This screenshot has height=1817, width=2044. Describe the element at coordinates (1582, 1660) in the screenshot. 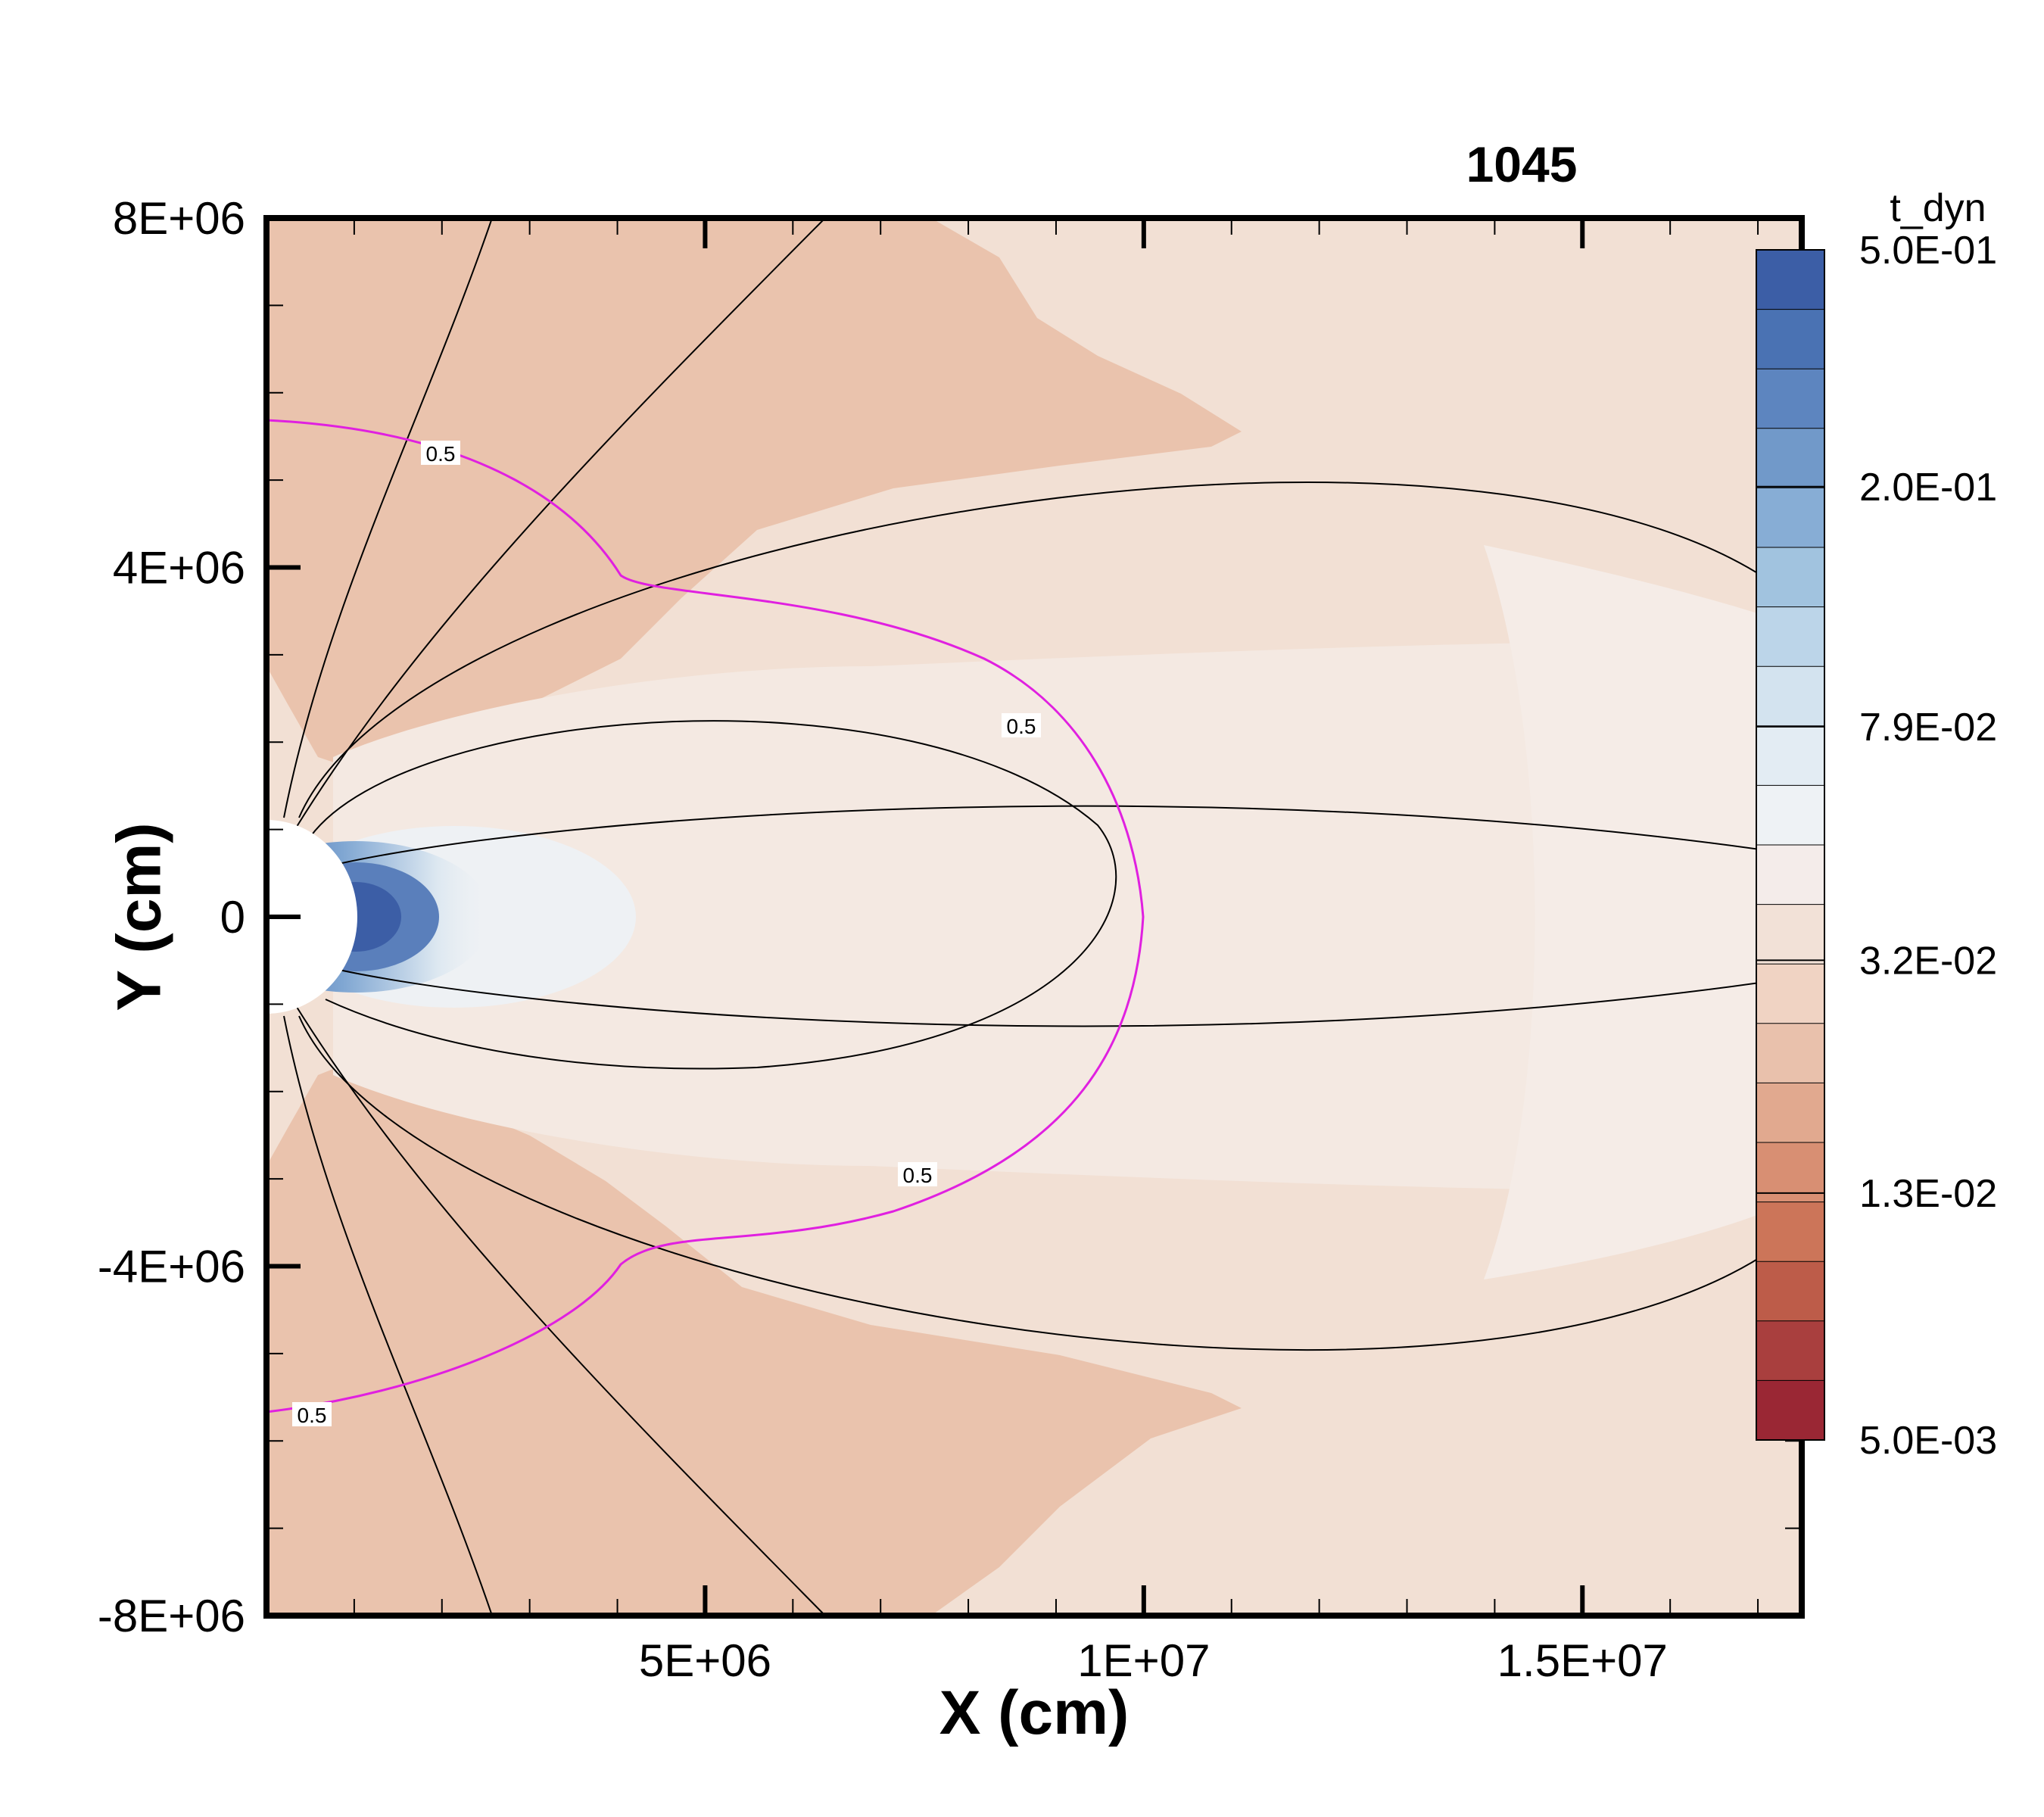

I see `x-tick-label: 1.5E+07` at that location.